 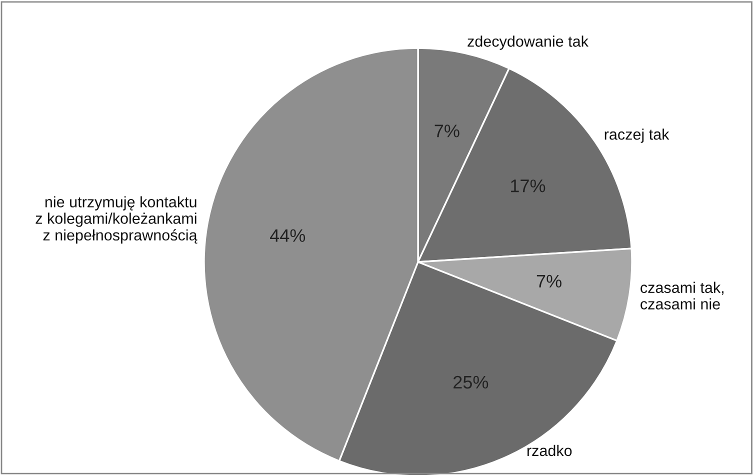 I want to click on slice-label: raczej tak, so click(x=637, y=135).